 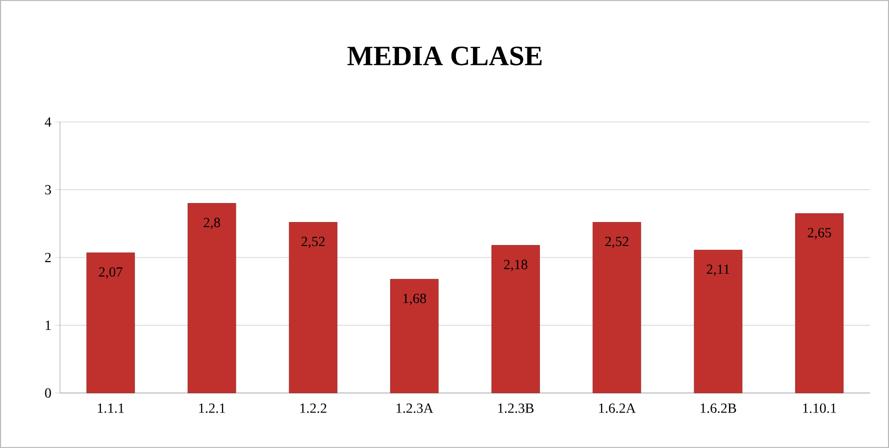 I want to click on data-label: 2,8, so click(x=212, y=224).